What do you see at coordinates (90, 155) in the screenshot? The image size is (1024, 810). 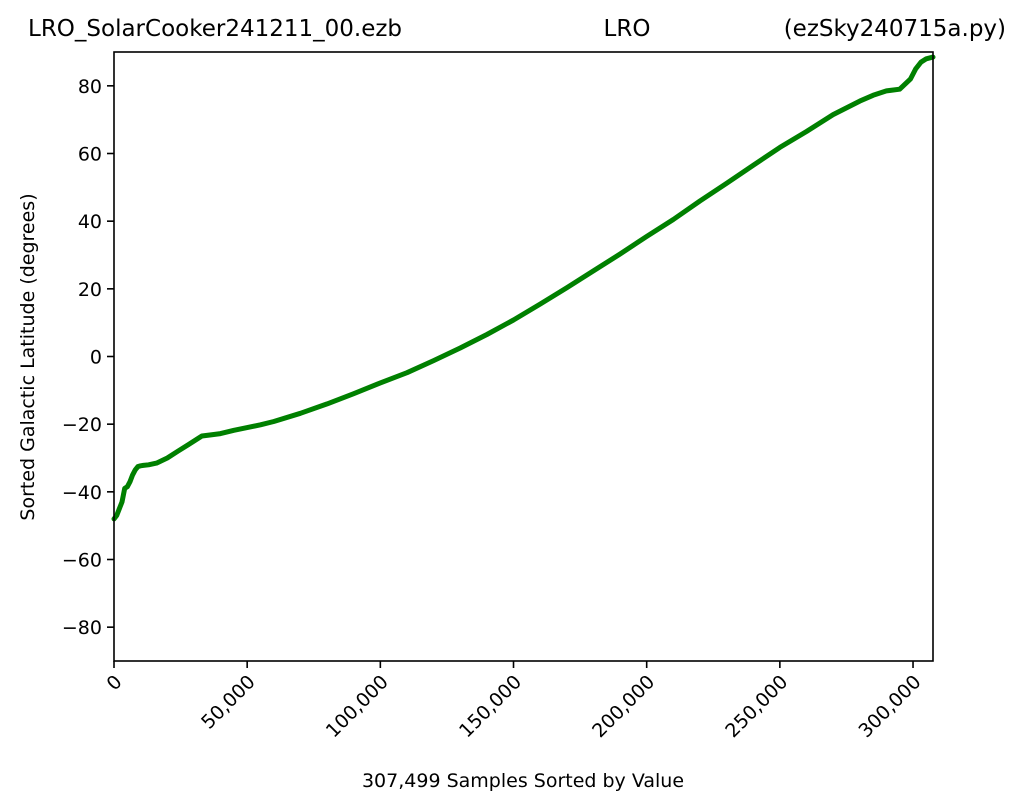 I see `y-tick-label: 60` at bounding box center [90, 155].